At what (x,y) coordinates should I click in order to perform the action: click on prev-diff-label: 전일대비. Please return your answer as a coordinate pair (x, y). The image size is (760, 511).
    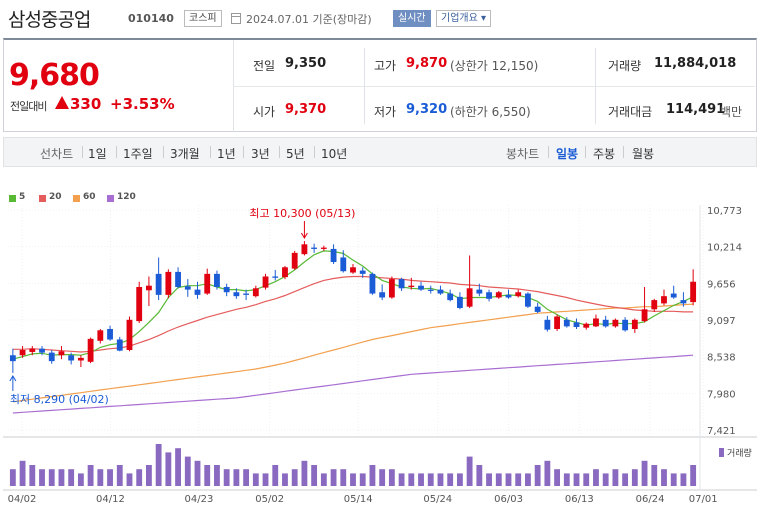
    Looking at the image, I should click on (28, 106).